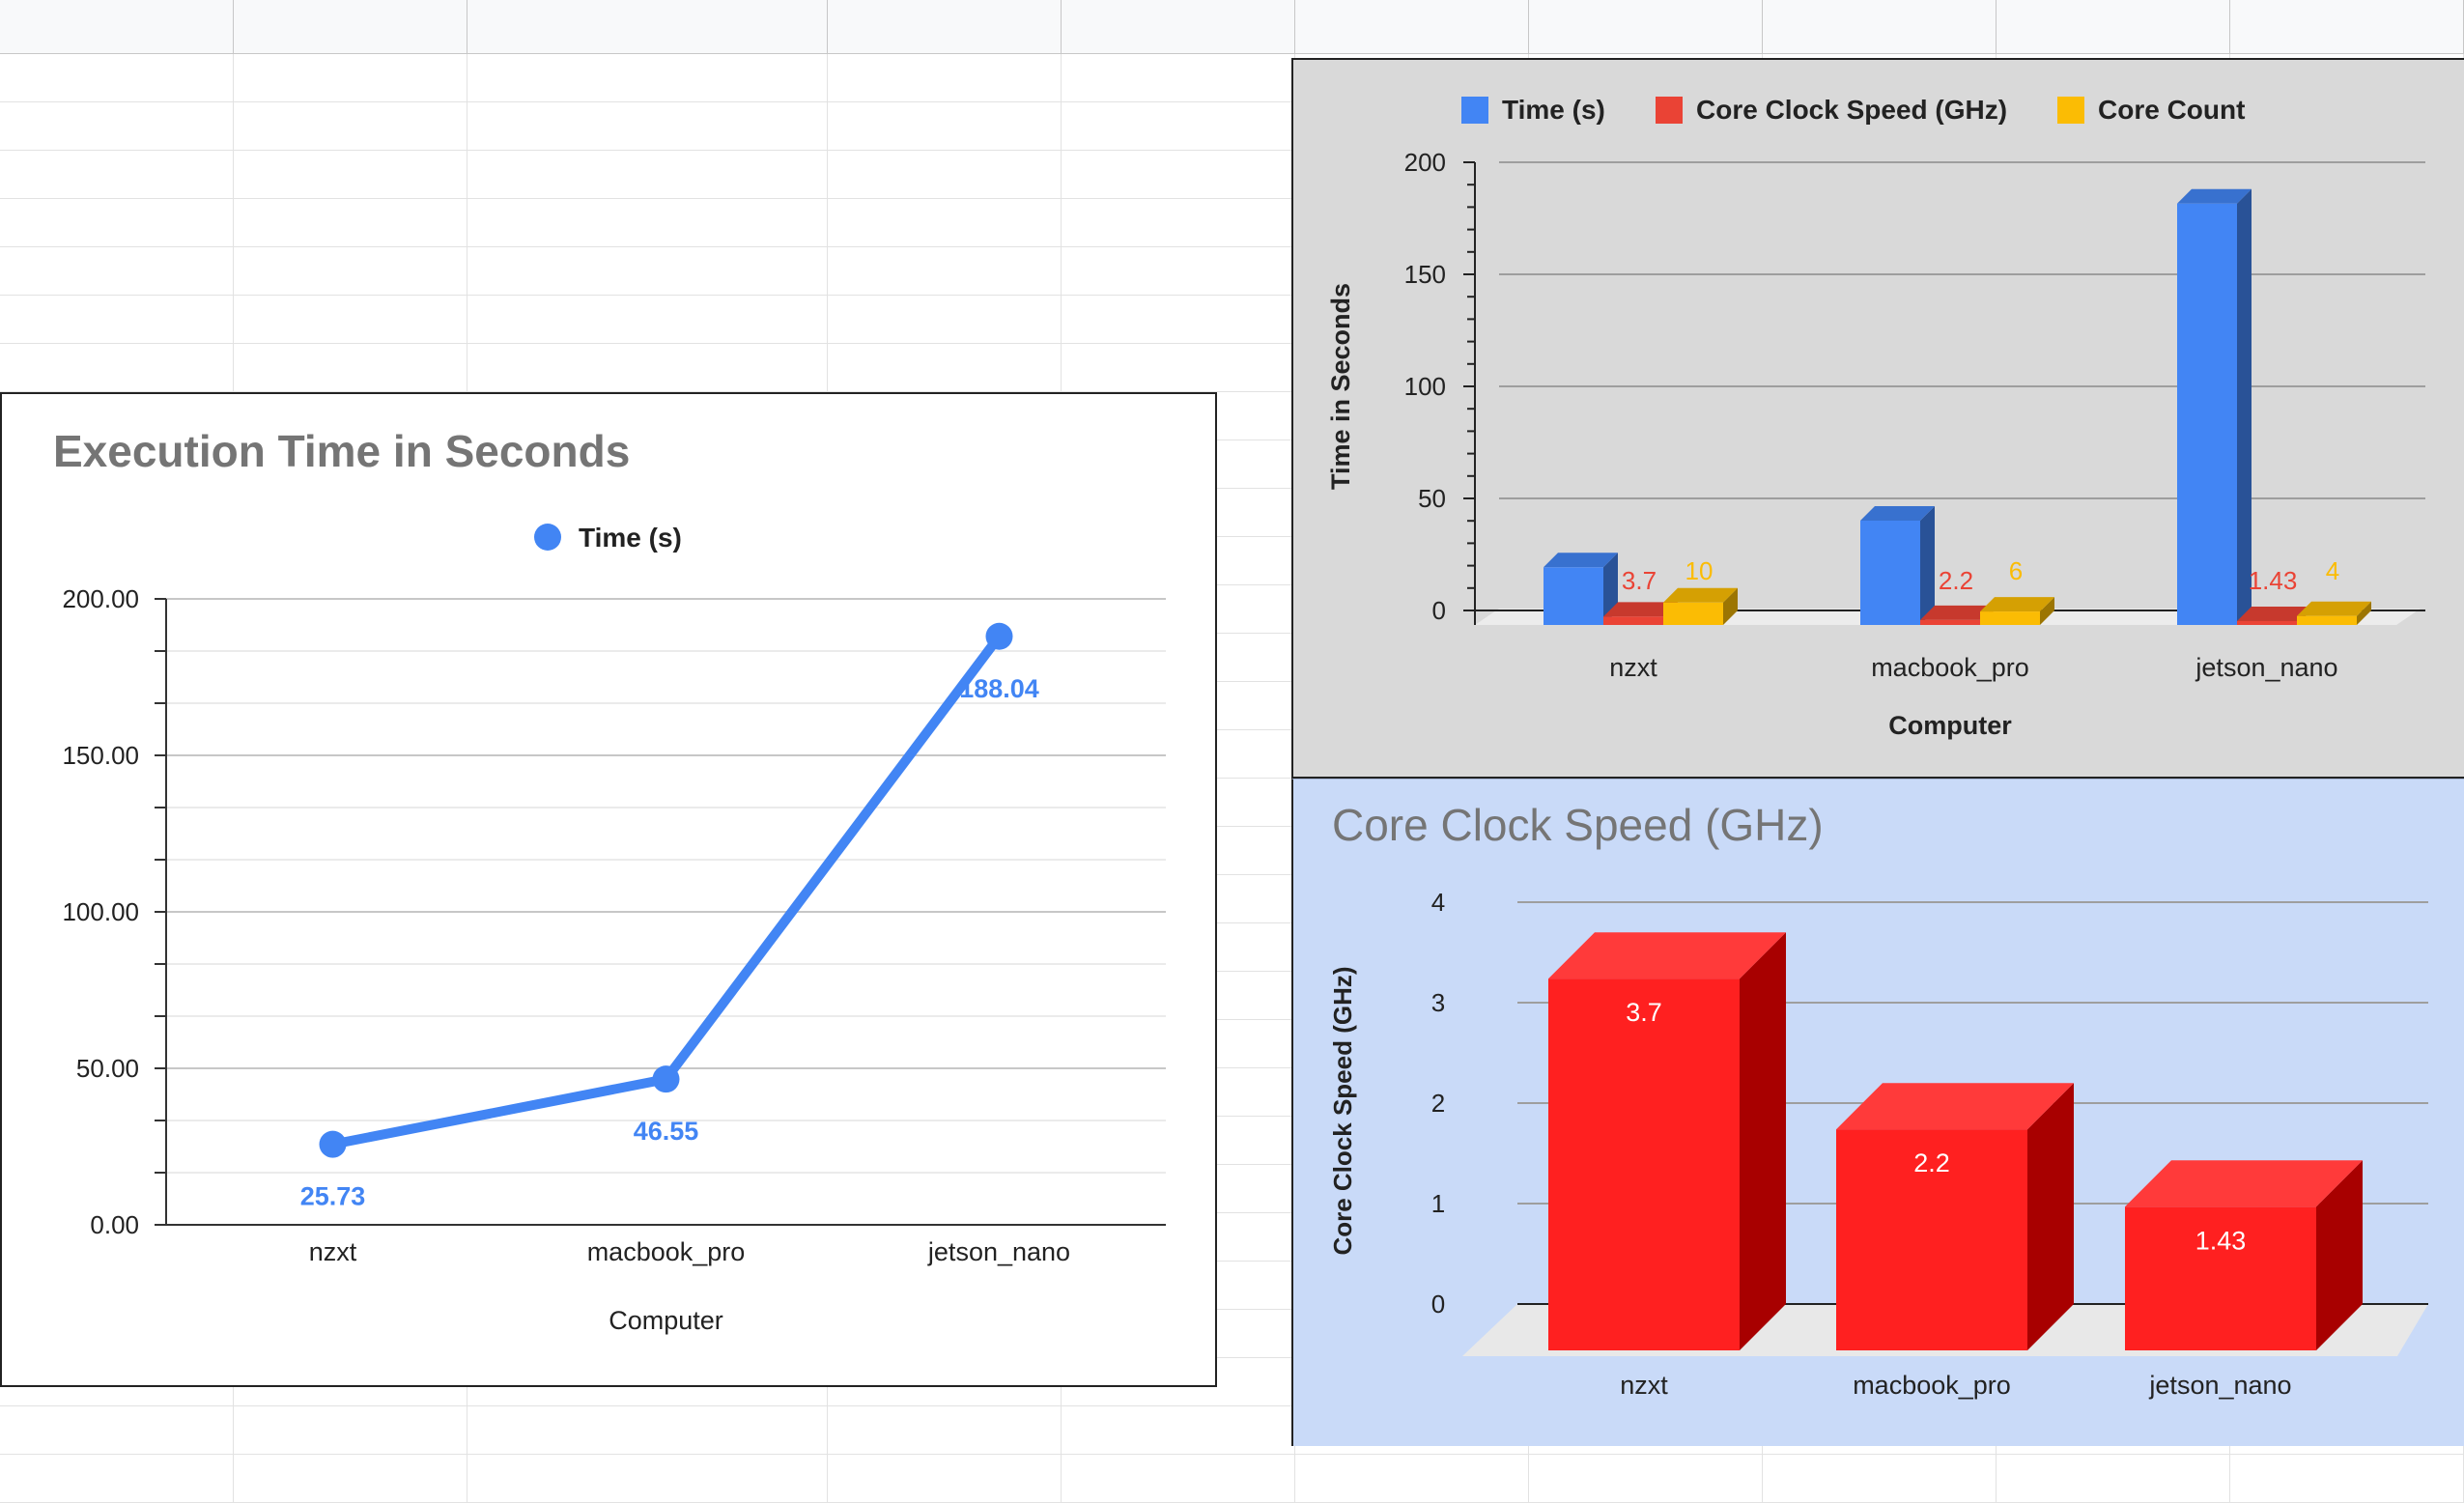  Describe the element at coordinates (350, 27) in the screenshot. I see `column-header-b` at that location.